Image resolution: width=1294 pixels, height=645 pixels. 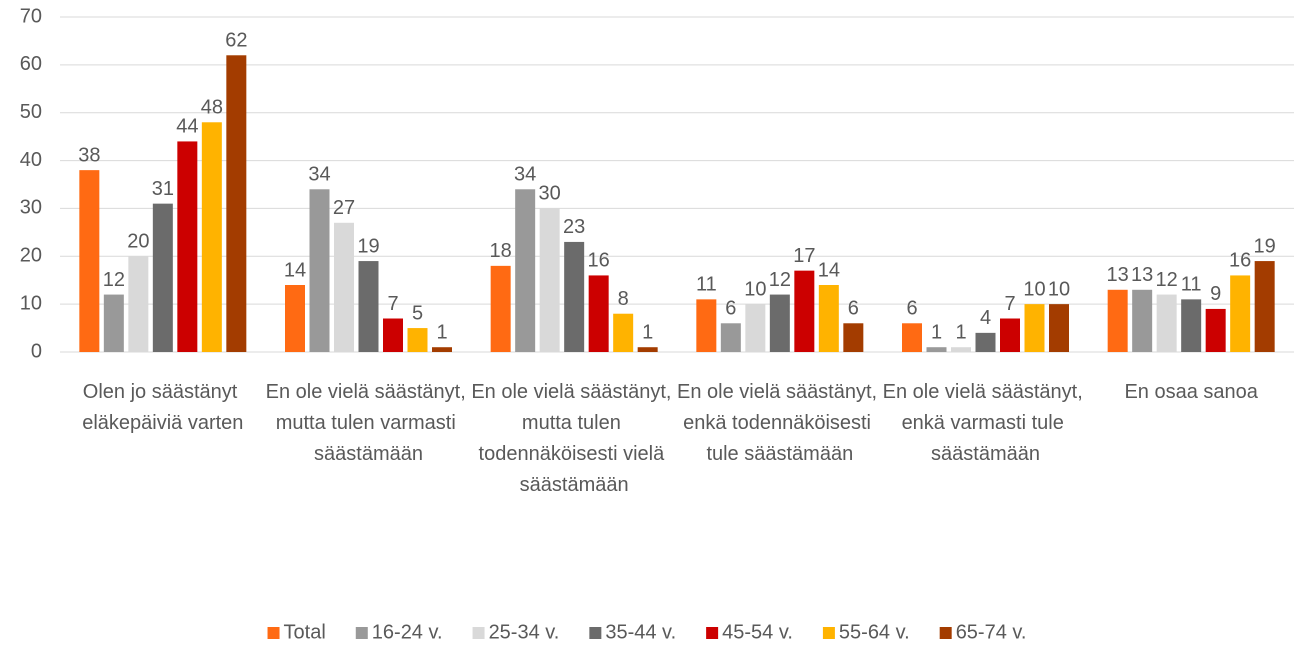 I want to click on legend-item: 25-34 v., so click(x=516, y=632).